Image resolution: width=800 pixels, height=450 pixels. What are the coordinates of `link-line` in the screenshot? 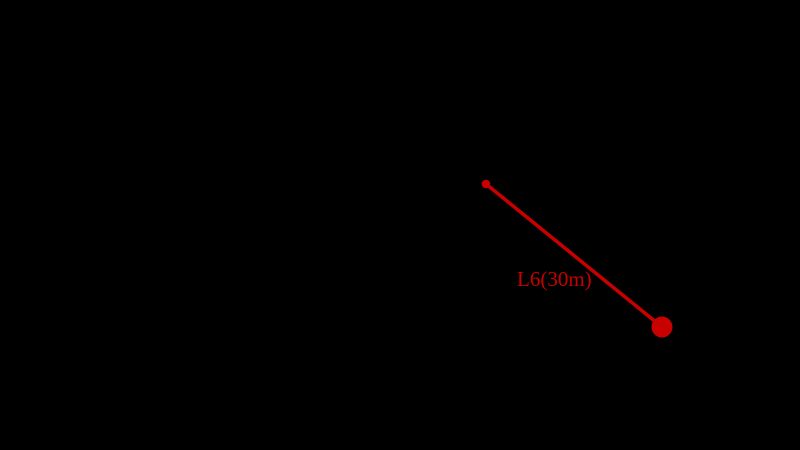 It's located at (574, 255).